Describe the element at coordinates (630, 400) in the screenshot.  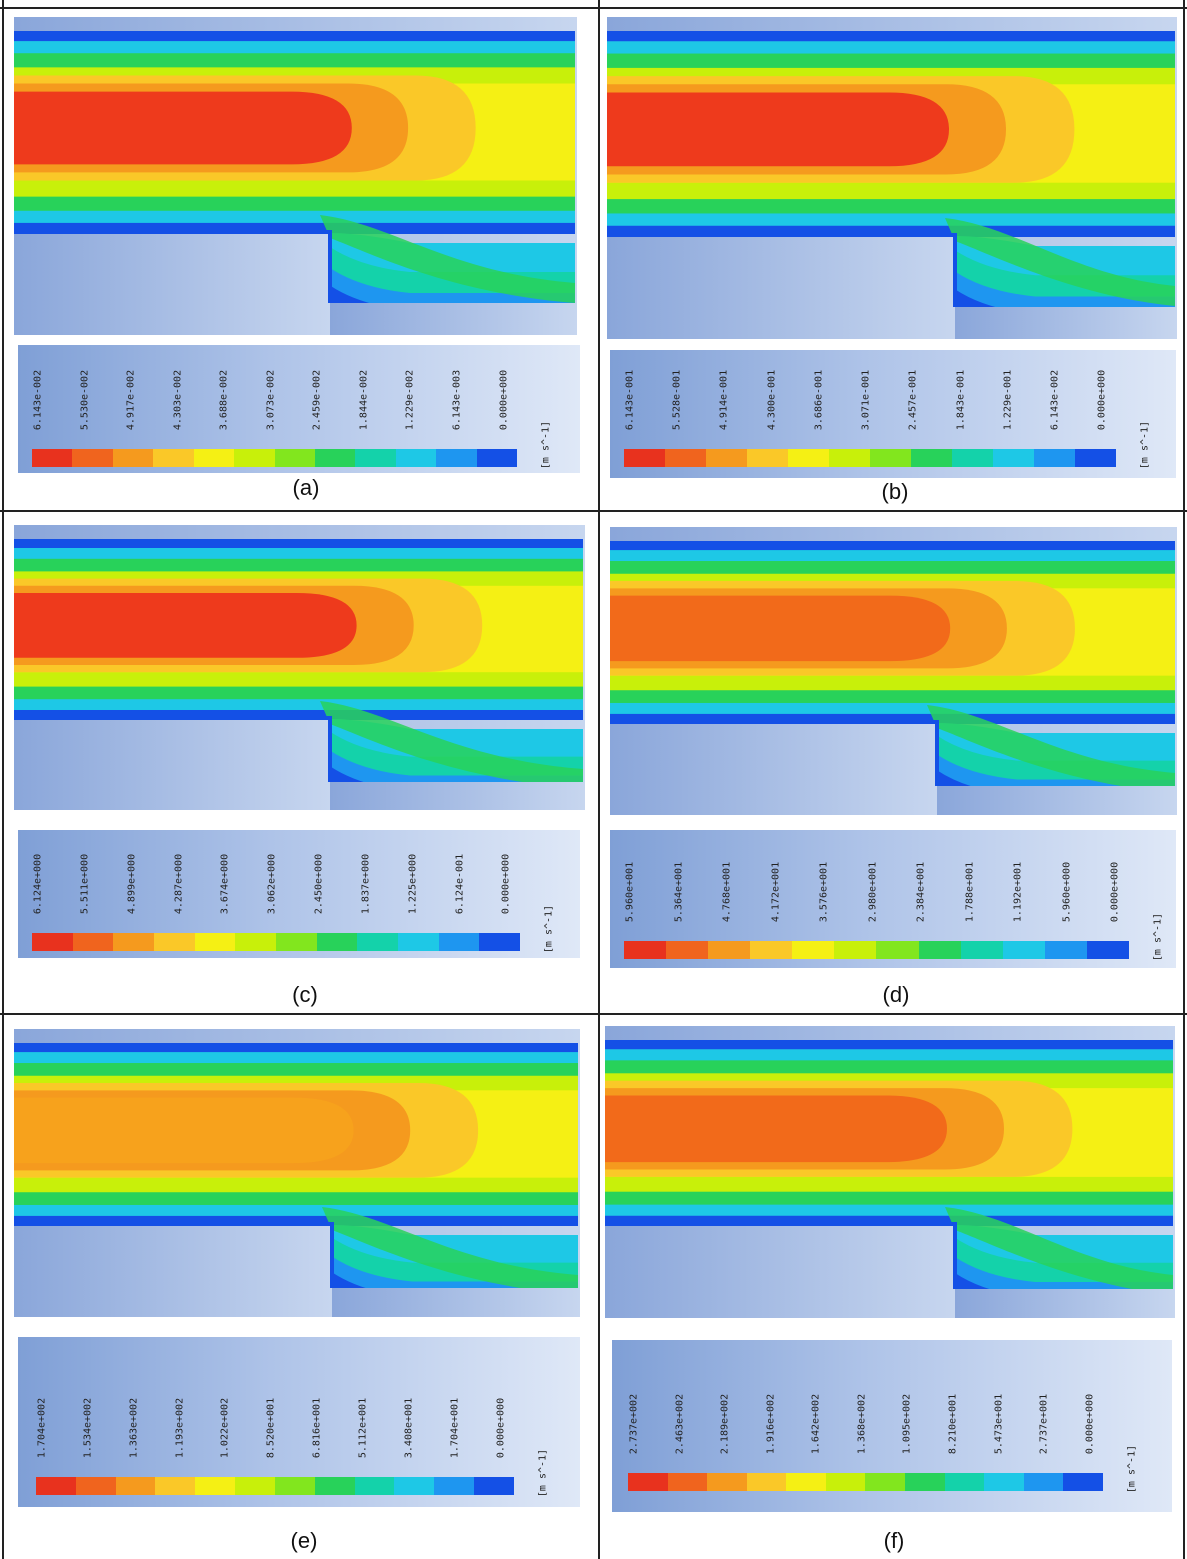
I see `legend-tick-label: 6.143e-001` at that location.